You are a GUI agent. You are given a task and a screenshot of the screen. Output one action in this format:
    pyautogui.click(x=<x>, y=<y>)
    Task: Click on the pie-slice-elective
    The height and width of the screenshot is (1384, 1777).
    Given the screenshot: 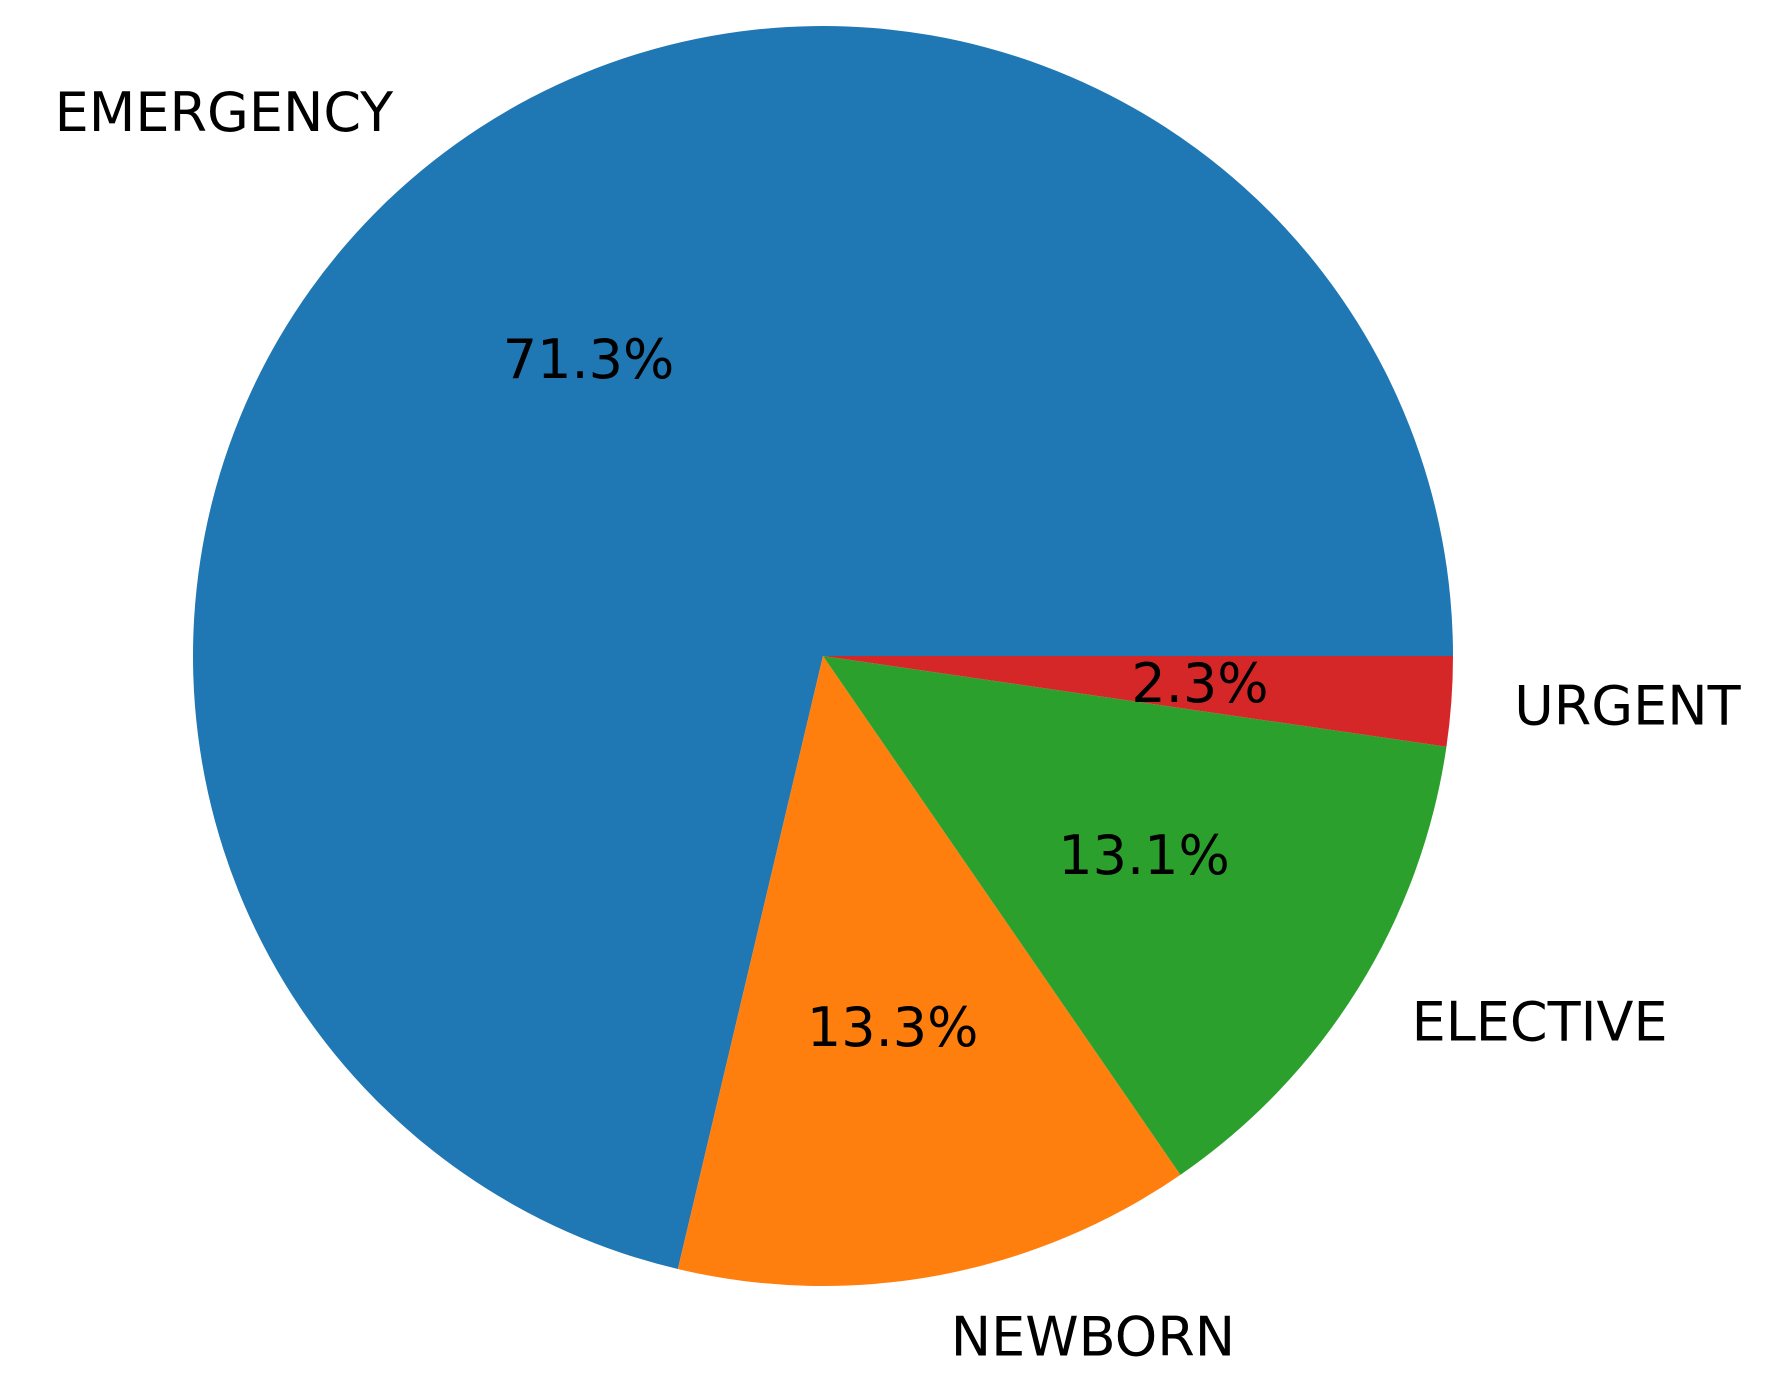 What is the action you would take?
    pyautogui.click(x=1135, y=915)
    